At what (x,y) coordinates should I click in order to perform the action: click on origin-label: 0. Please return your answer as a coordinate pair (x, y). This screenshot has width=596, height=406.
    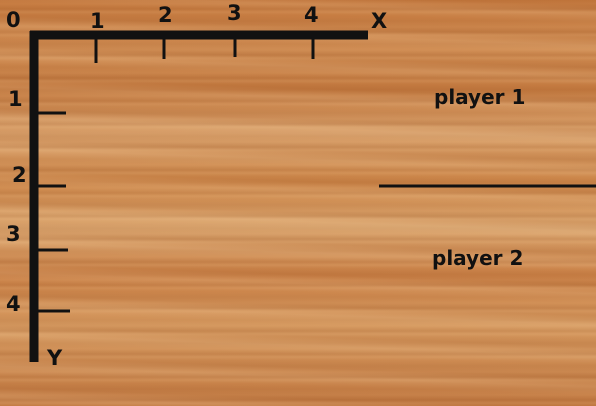
    Looking at the image, I should click on (13, 20).